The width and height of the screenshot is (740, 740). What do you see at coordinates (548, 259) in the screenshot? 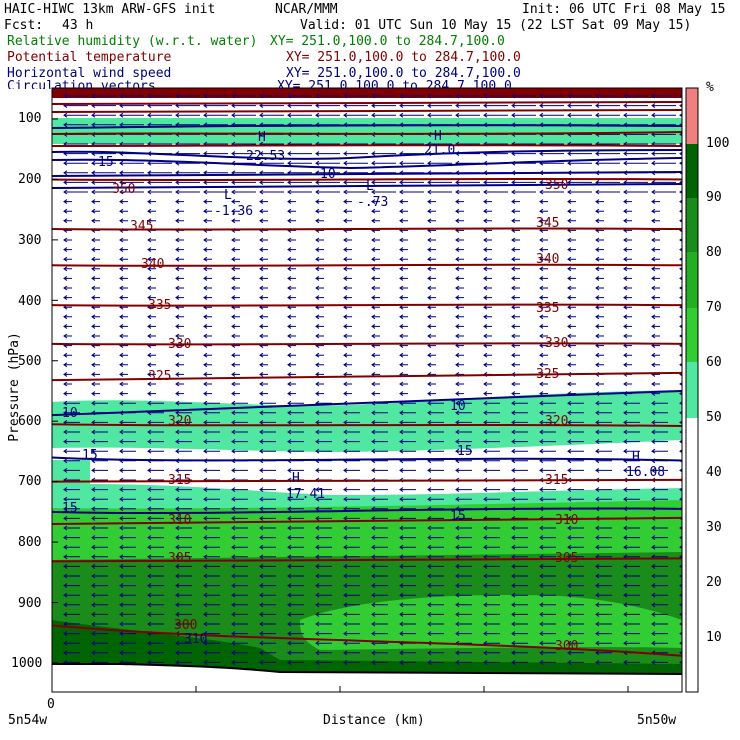
I see `theta-label-340-right: 340` at bounding box center [548, 259].